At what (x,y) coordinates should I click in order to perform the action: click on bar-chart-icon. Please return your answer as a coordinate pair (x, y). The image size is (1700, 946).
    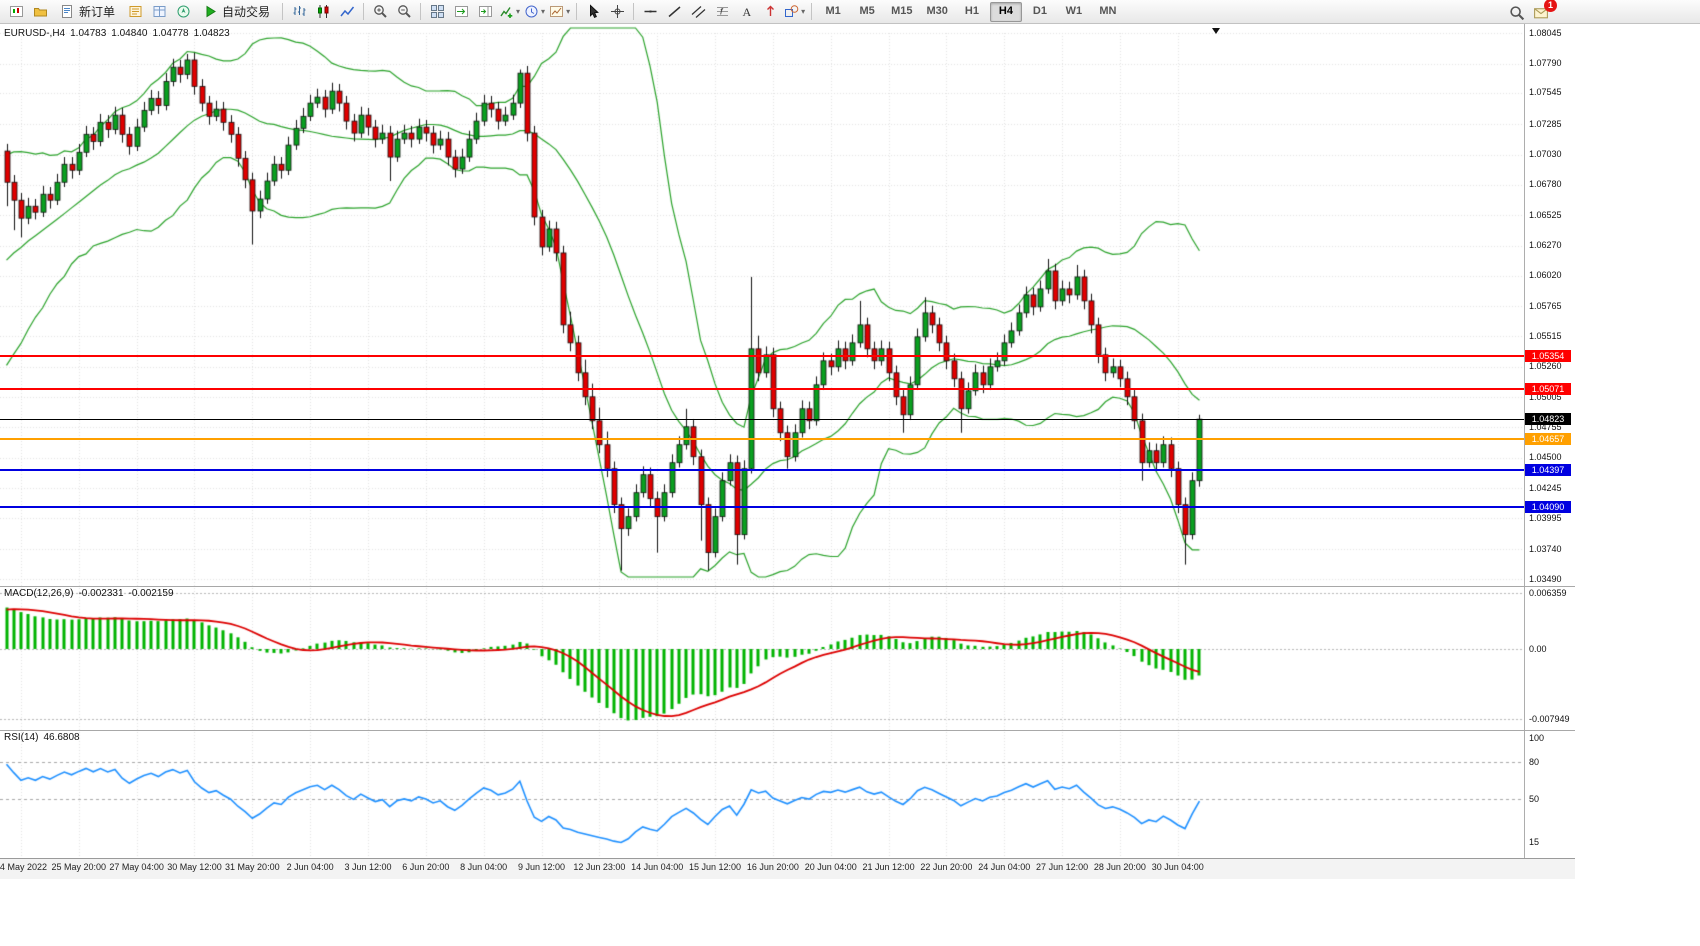
    Looking at the image, I should click on (299, 12).